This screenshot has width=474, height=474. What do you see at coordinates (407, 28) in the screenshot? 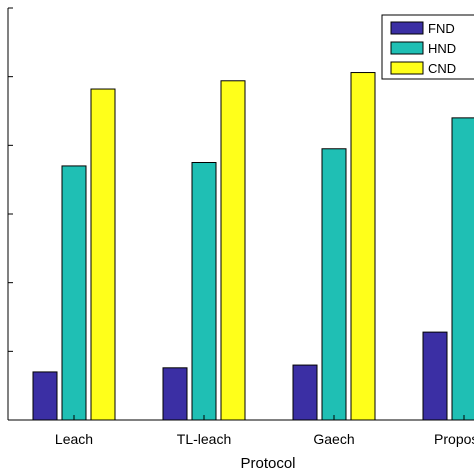
I see `legend-swatch-fnd` at bounding box center [407, 28].